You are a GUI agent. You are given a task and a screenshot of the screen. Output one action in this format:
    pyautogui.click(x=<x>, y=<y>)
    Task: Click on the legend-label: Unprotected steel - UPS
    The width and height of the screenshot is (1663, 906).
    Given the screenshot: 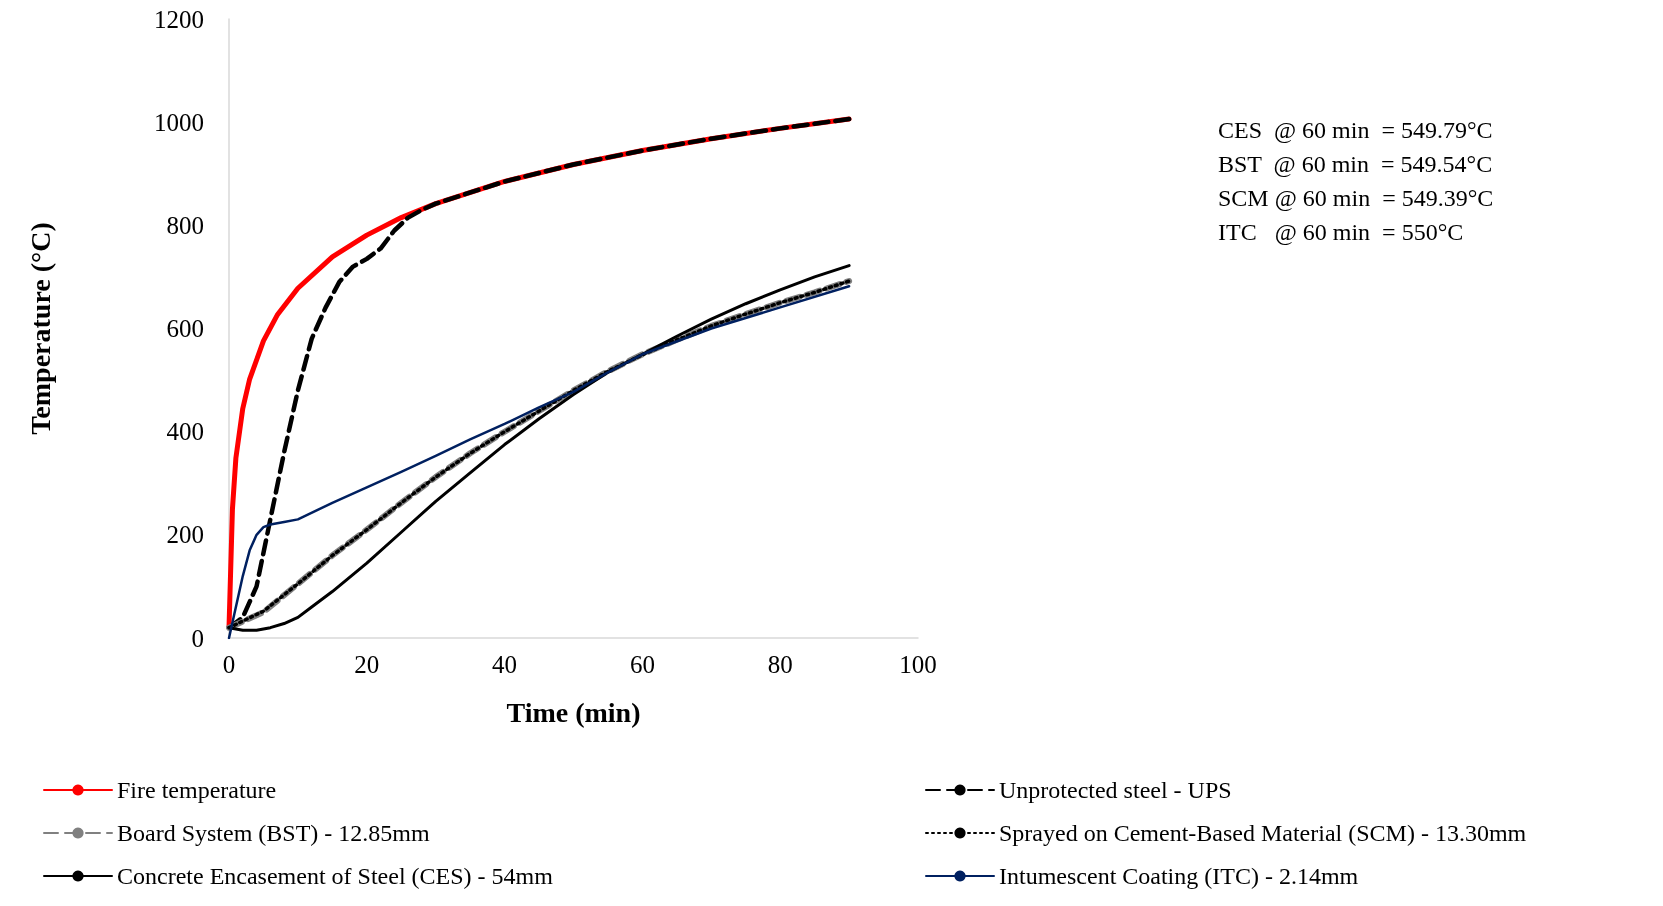 What is the action you would take?
    pyautogui.click(x=1115, y=790)
    